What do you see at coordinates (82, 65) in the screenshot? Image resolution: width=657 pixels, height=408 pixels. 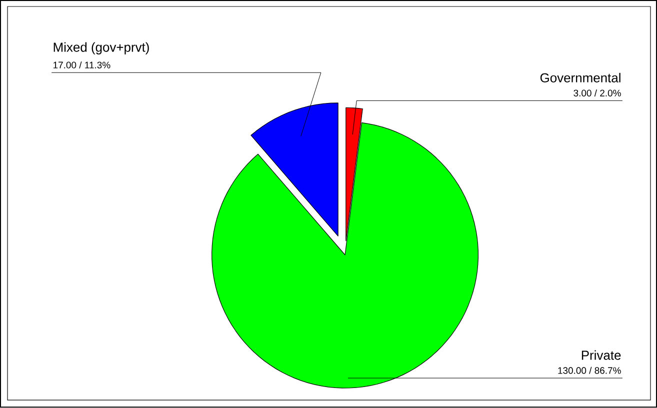 I see `data-label: 17.00 / 11.3%` at bounding box center [82, 65].